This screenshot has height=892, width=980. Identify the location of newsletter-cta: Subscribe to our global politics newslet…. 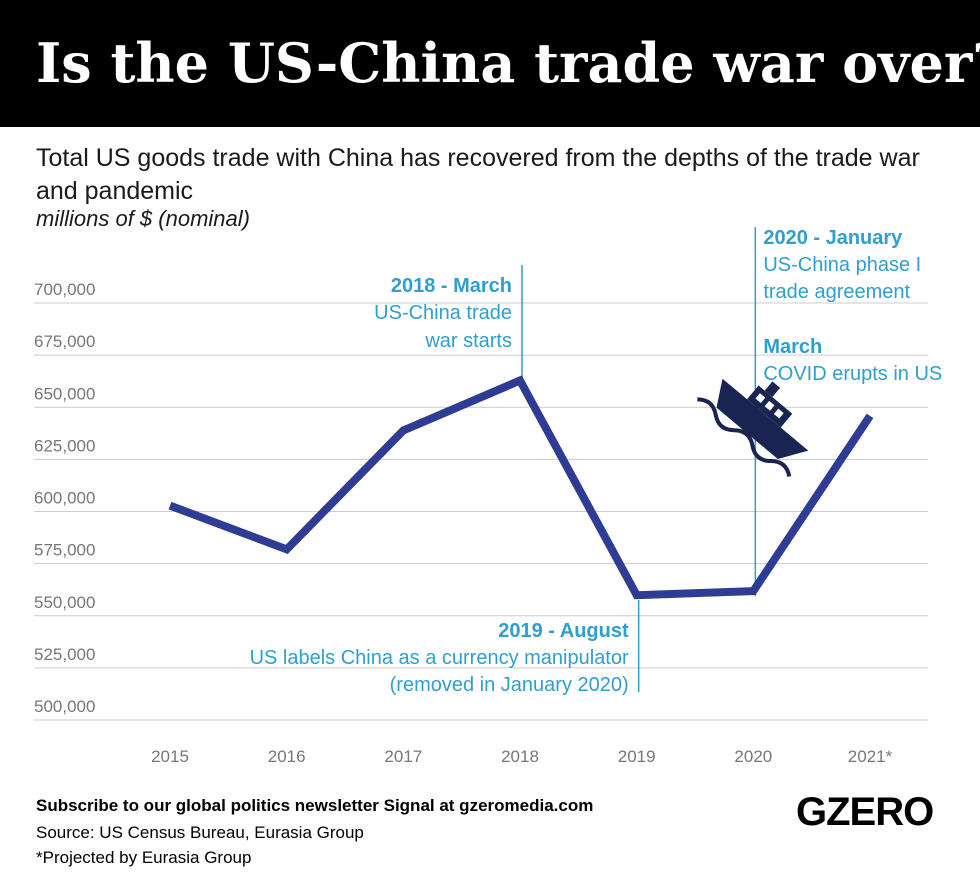
(315, 805).